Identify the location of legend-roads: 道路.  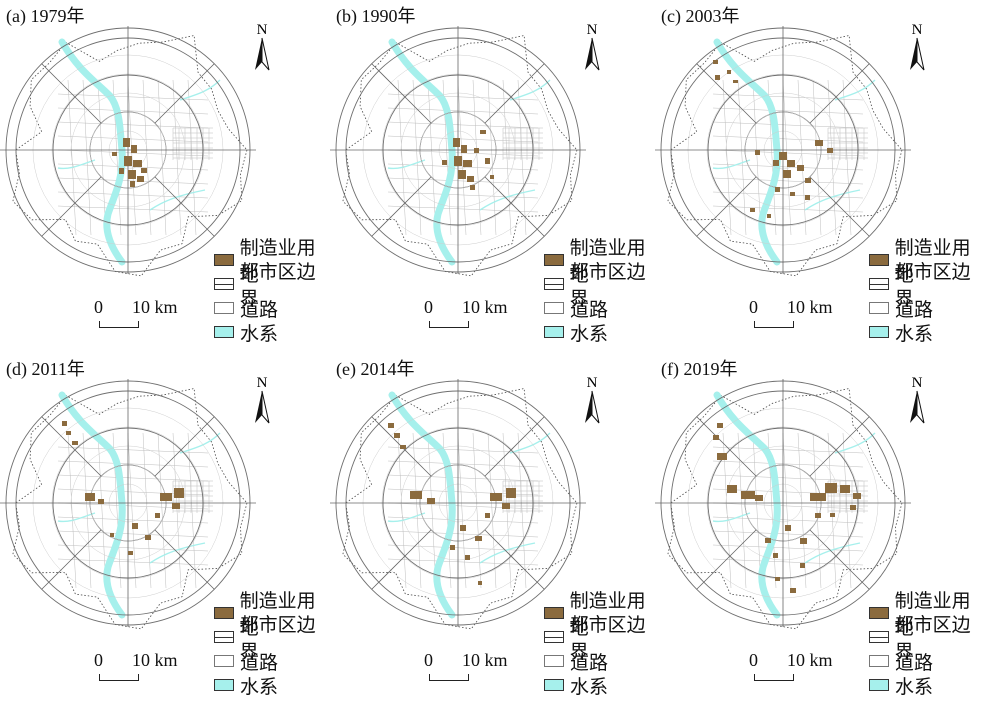
(603, 308).